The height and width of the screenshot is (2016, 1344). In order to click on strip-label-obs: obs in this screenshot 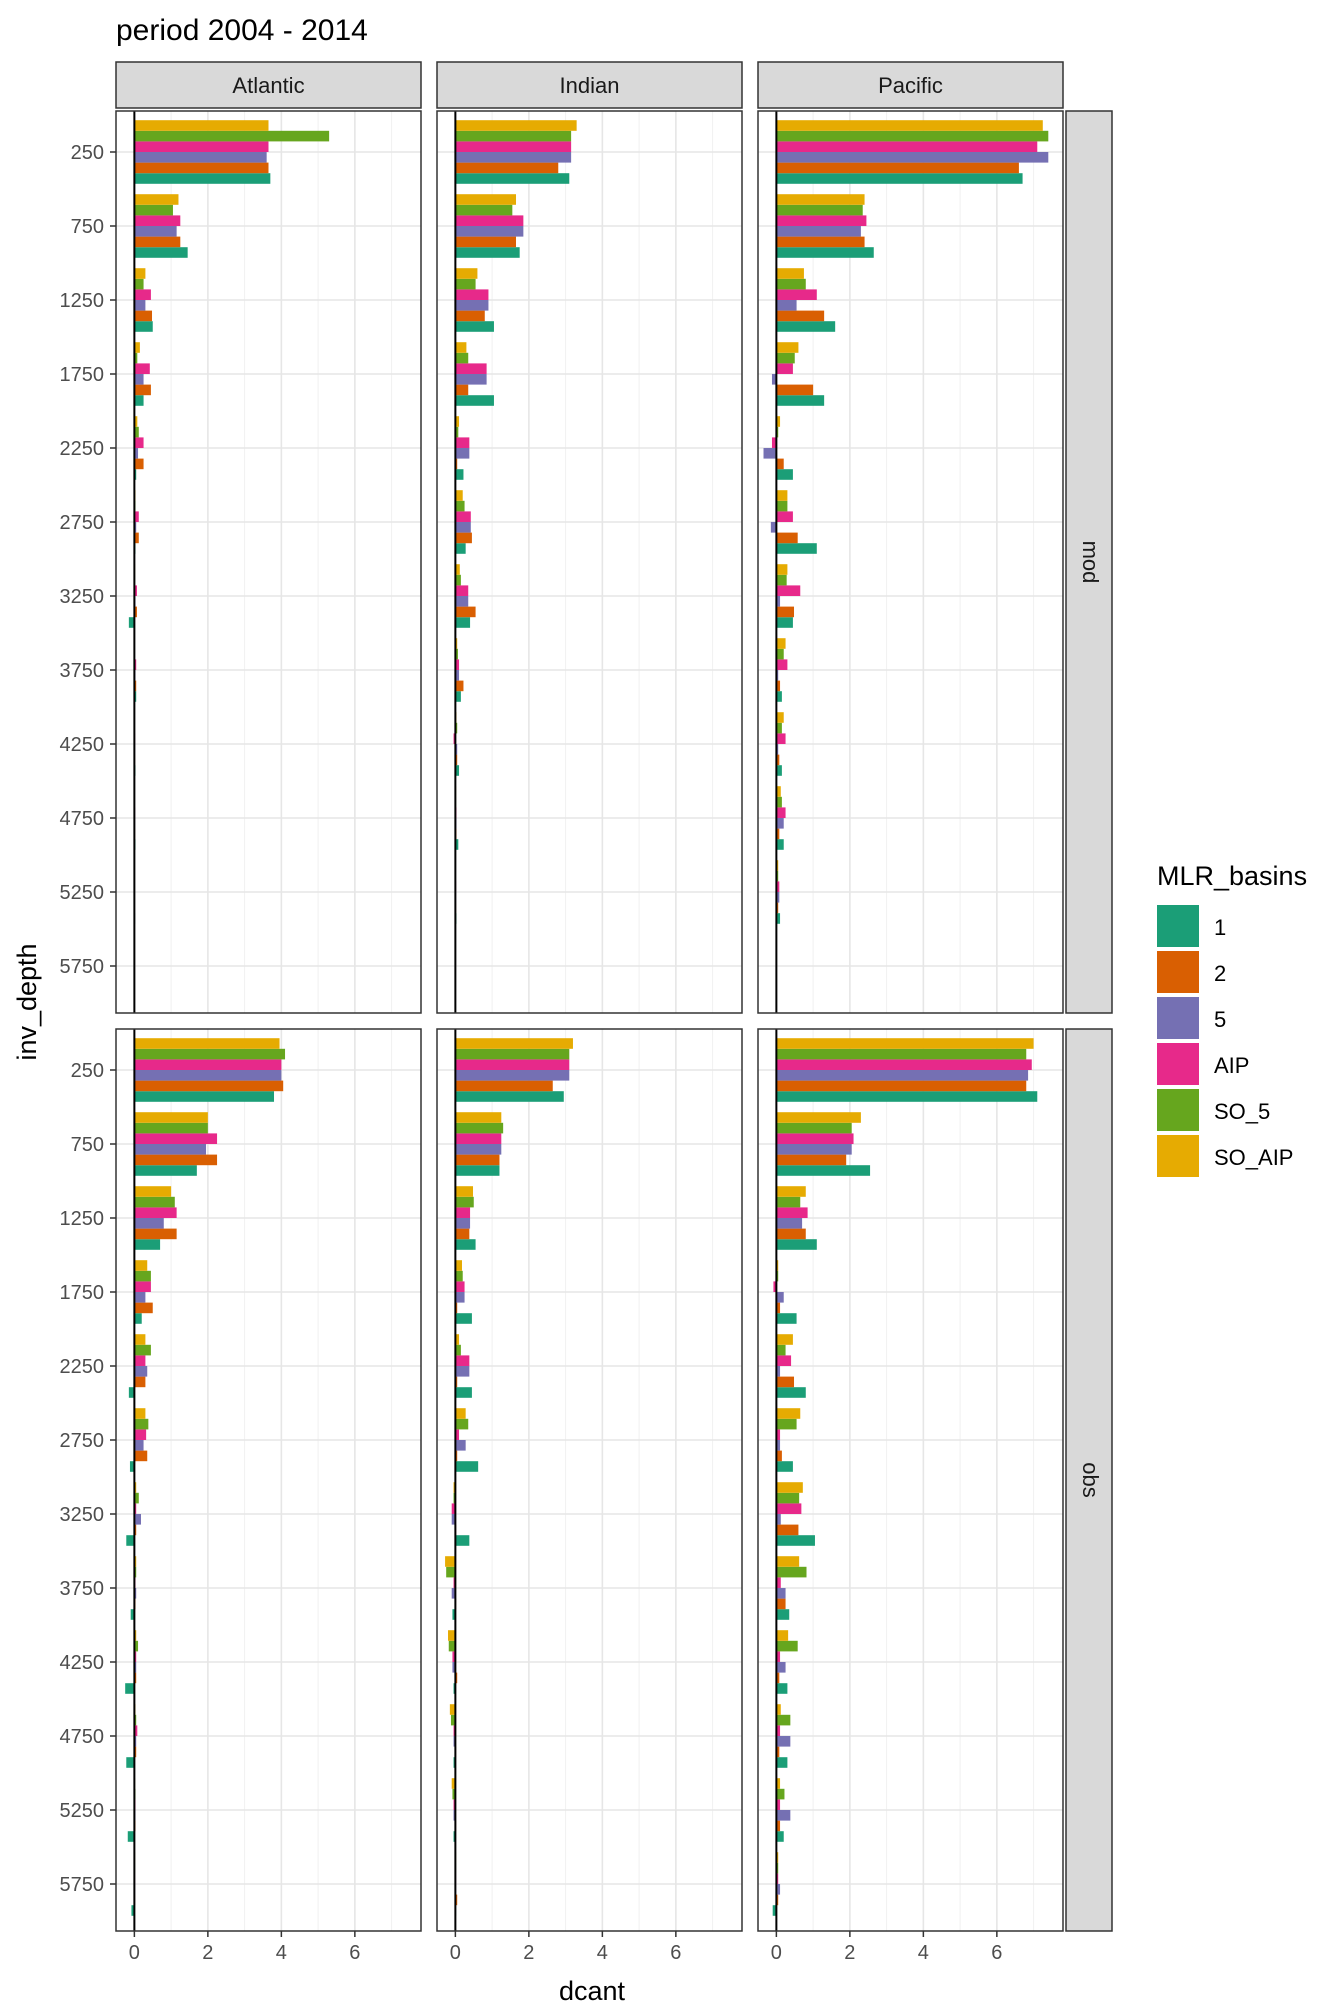, I will do `click(1090, 1479)`.